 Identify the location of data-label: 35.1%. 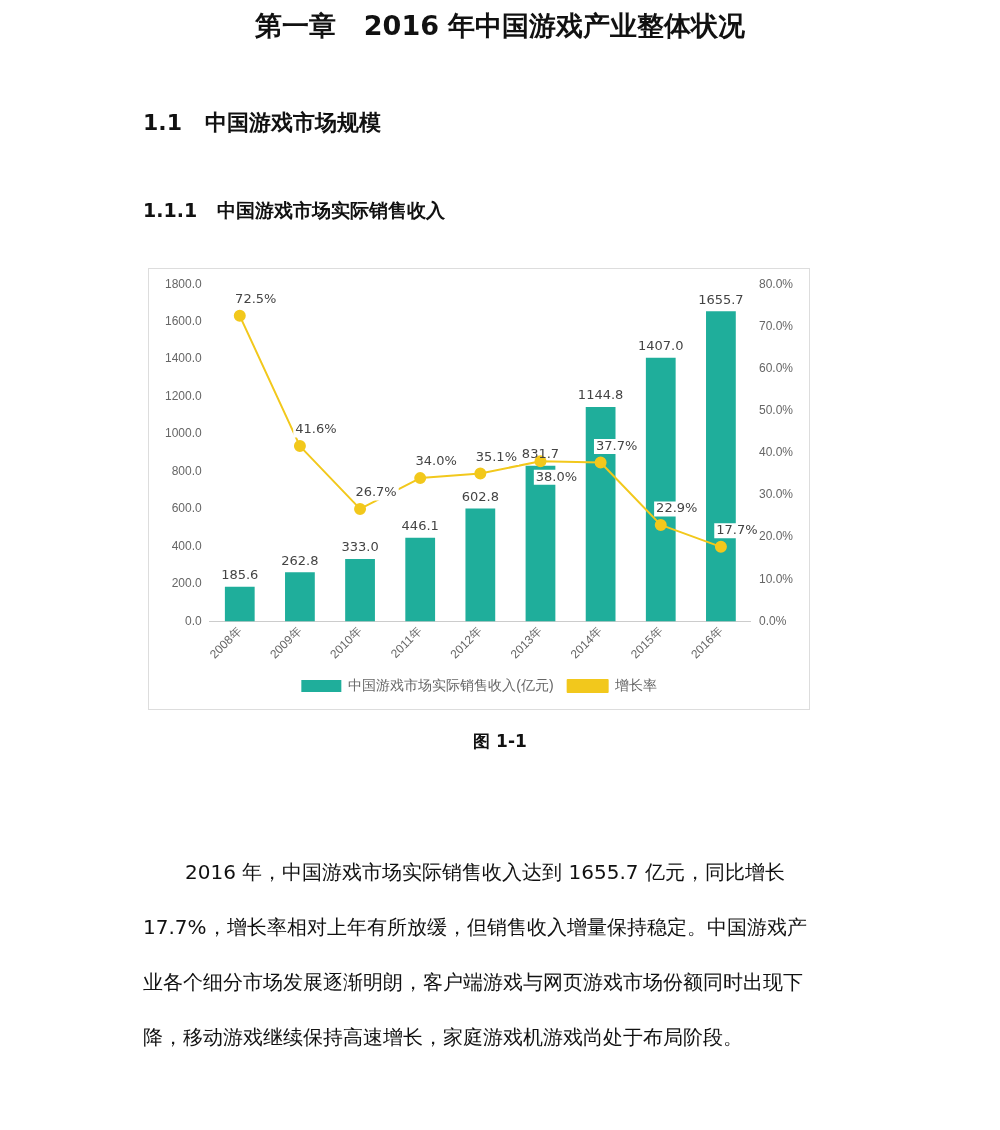
(496, 456).